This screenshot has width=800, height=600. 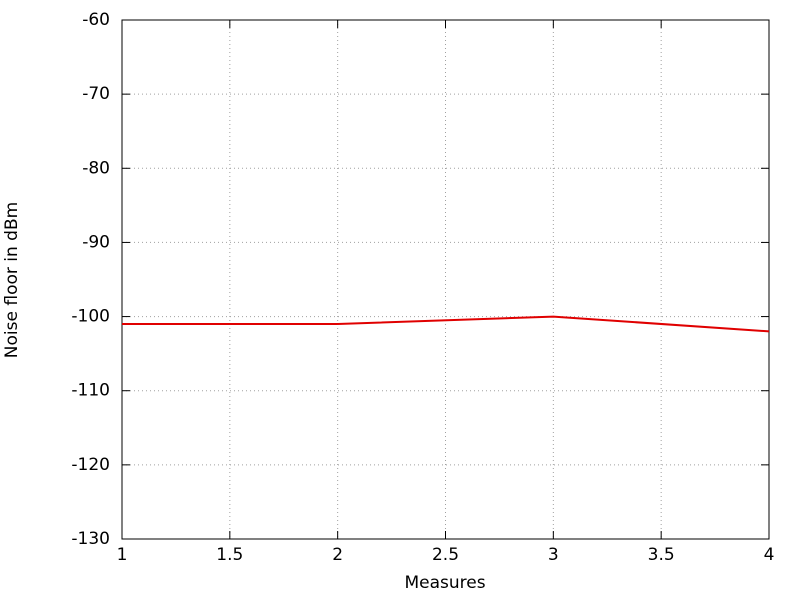 I want to click on y-tick-label: -100, so click(x=90, y=317).